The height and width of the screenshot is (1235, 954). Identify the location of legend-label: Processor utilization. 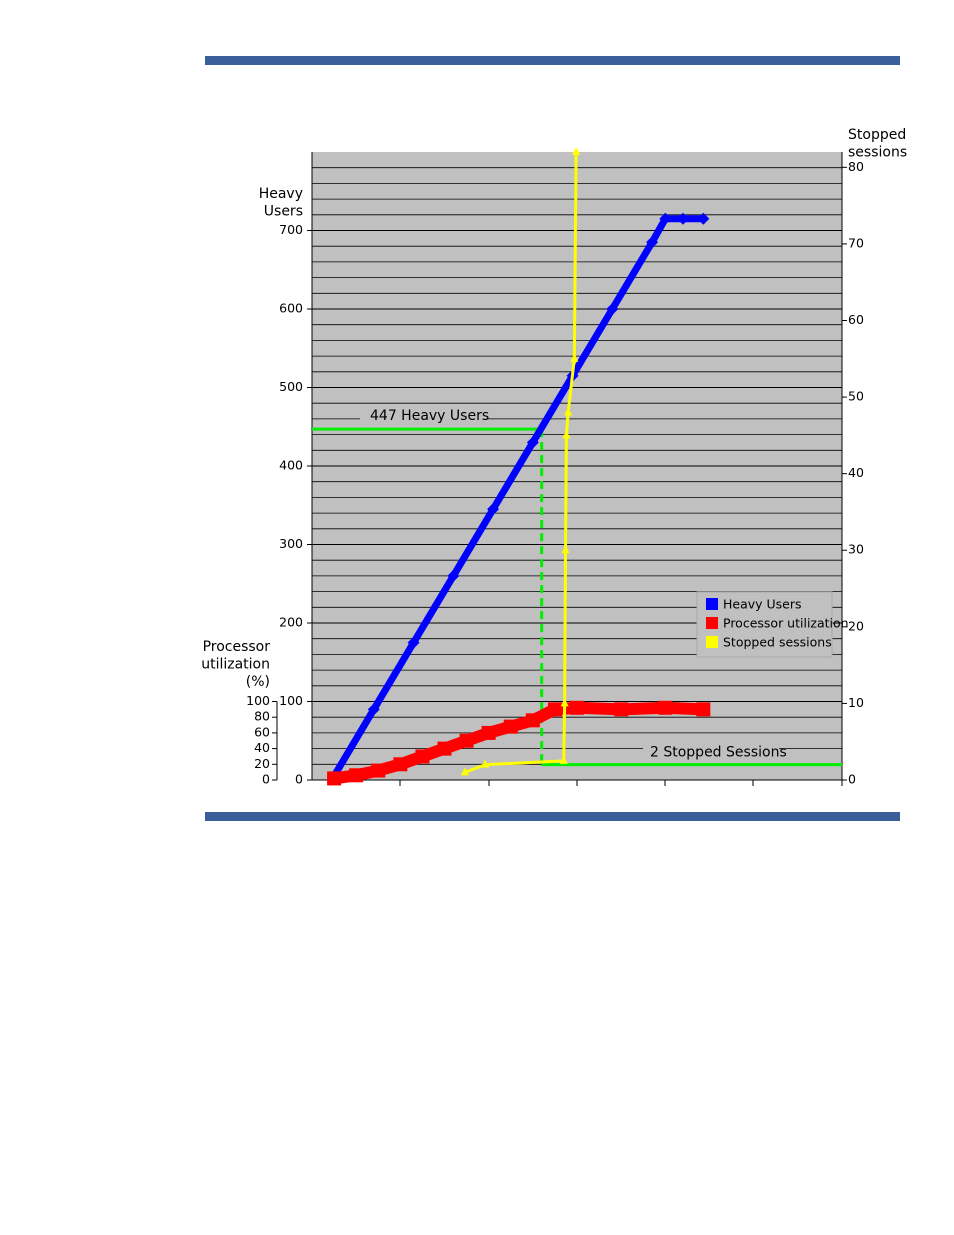
(786, 623).